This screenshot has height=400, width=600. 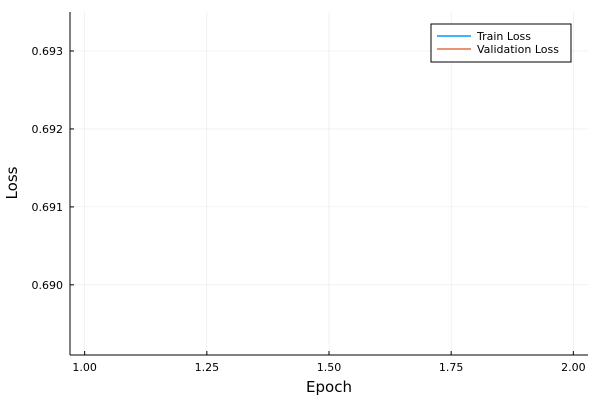 I want to click on x-axis-title: Epoch, so click(x=329, y=387).